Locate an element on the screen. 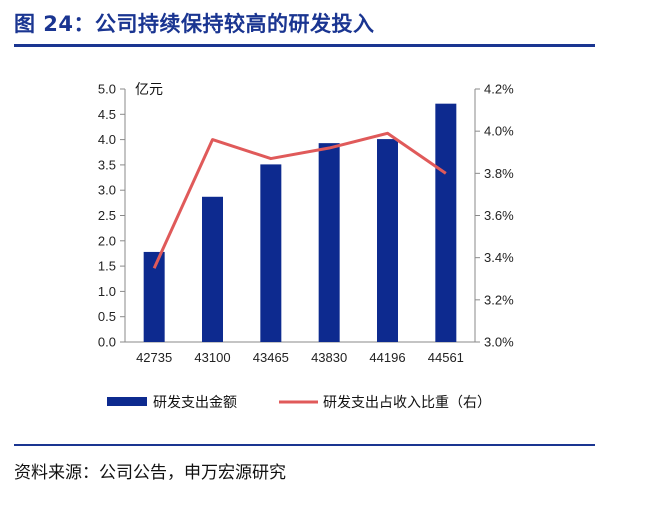 The width and height of the screenshot is (671, 509). left-tick-label: 4.0 is located at coordinates (107, 139).